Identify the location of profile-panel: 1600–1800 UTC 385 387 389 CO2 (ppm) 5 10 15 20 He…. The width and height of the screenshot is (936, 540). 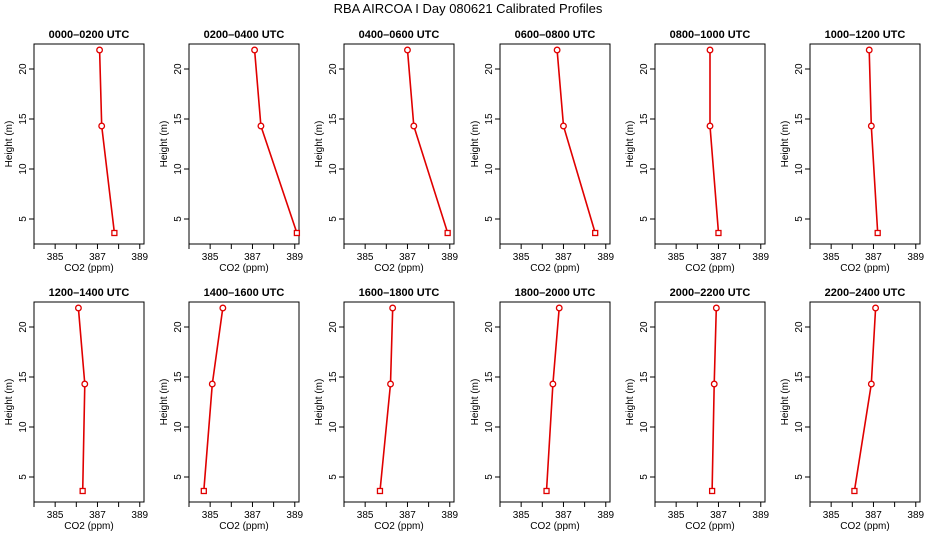
(386, 409).